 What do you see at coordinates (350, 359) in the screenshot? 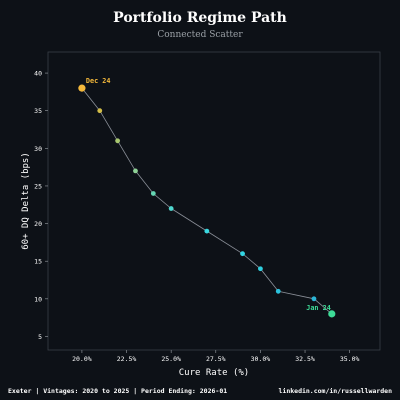
I see `x-tick-label: 35.0%` at bounding box center [350, 359].